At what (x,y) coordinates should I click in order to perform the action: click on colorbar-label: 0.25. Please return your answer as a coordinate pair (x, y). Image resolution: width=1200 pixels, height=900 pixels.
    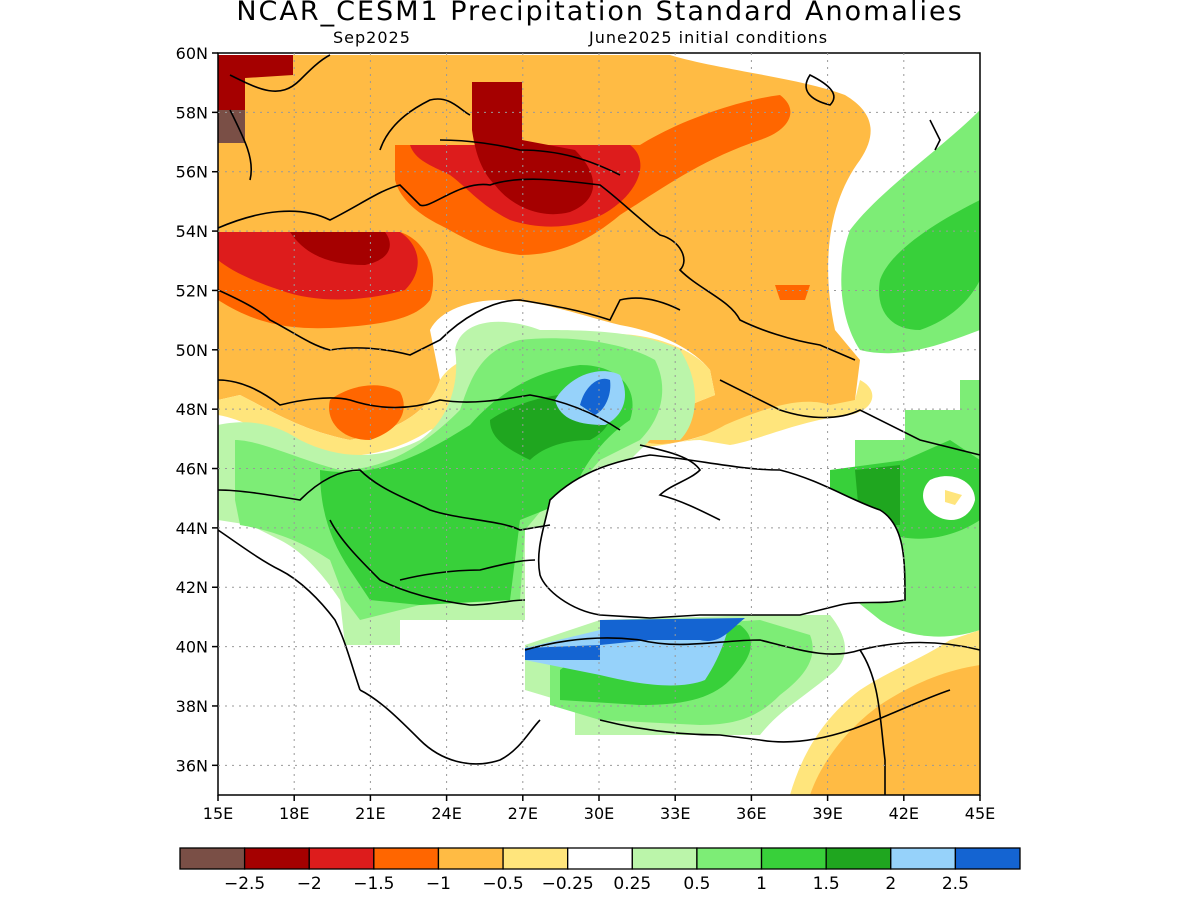
    Looking at the image, I should click on (632, 884).